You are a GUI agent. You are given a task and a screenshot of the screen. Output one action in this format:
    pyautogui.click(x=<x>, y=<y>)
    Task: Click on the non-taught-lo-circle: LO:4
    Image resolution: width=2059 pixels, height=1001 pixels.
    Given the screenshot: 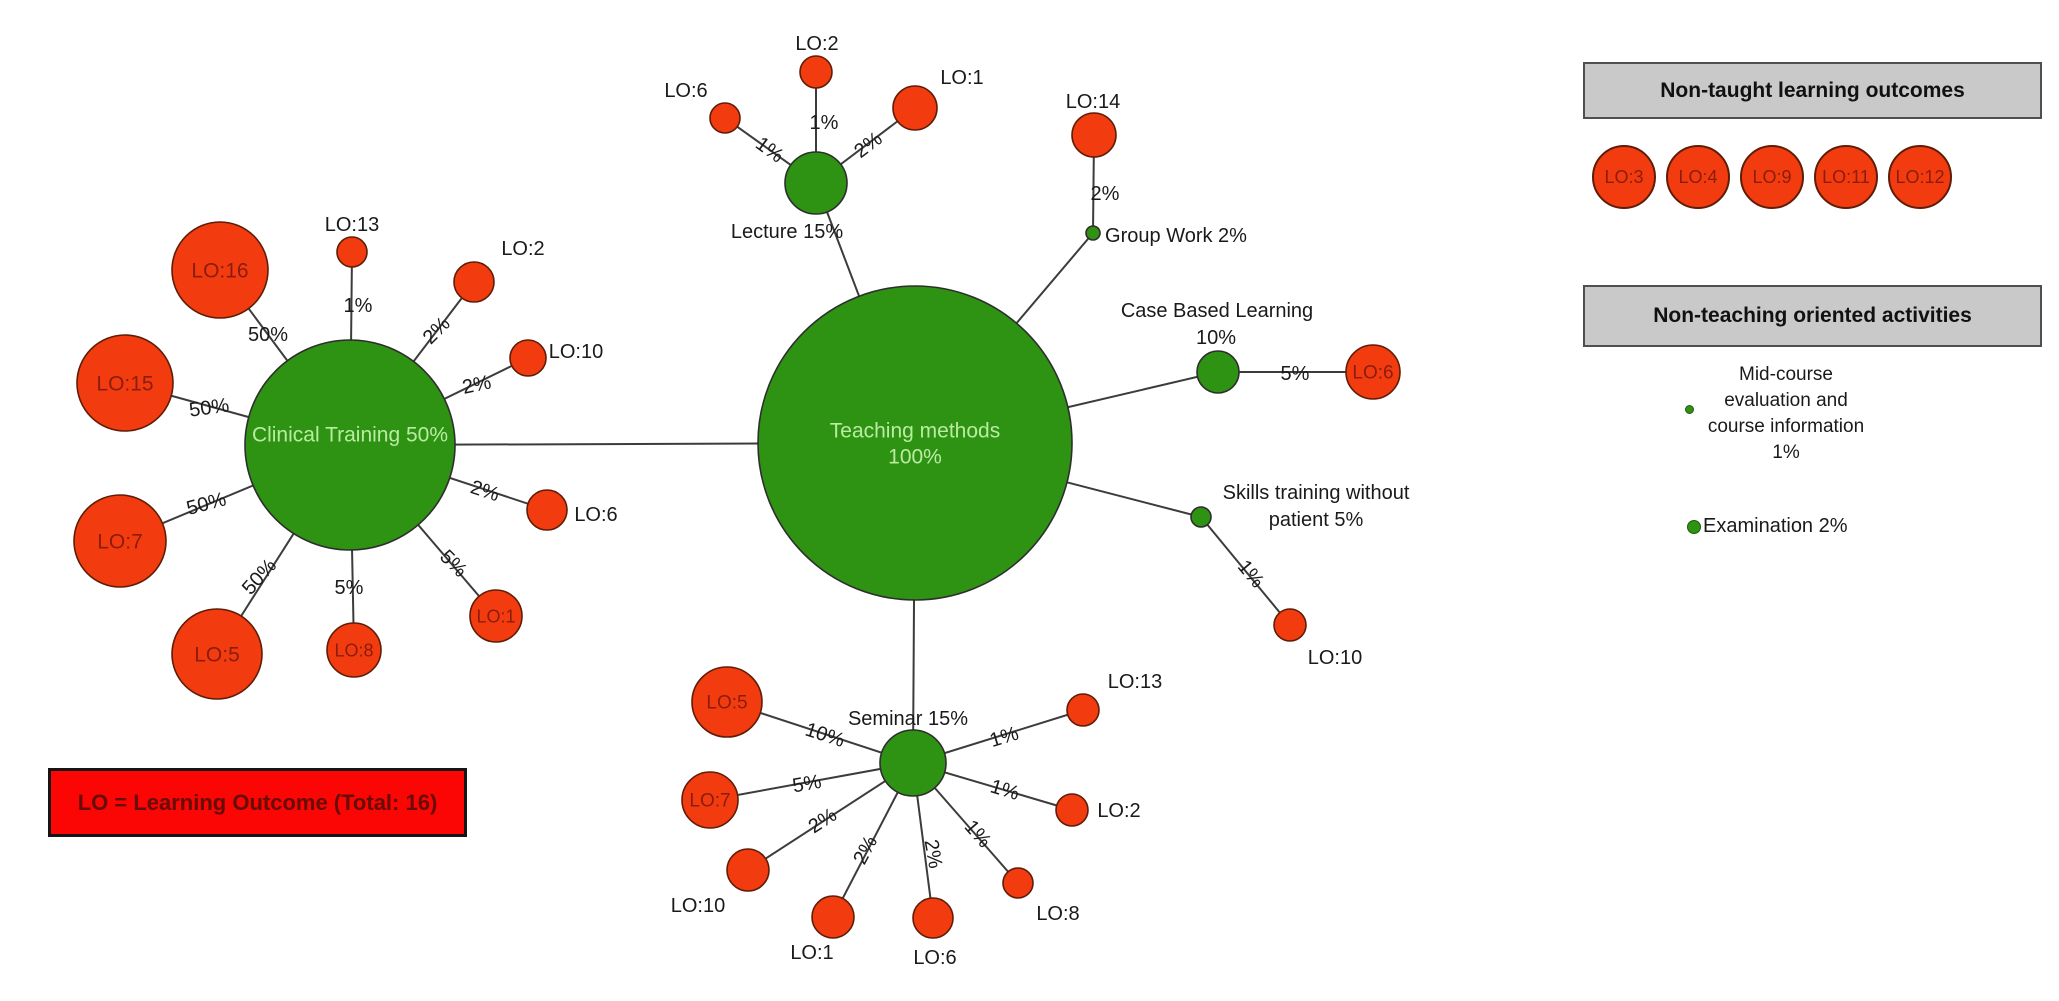 What is the action you would take?
    pyautogui.click(x=1698, y=177)
    